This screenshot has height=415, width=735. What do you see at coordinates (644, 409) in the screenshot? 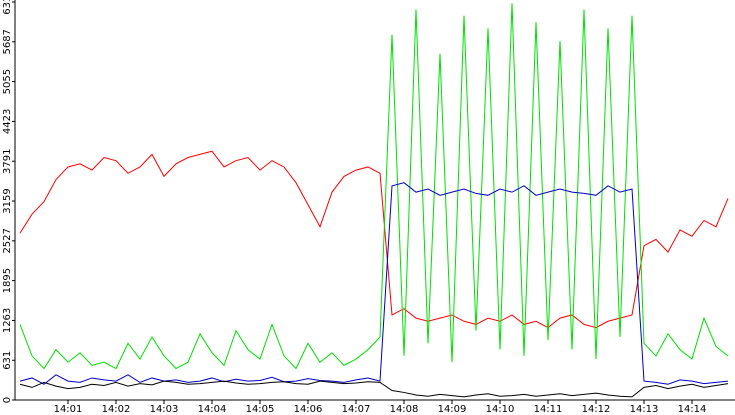
I see `x-tick-label: 14:13` at bounding box center [644, 409].